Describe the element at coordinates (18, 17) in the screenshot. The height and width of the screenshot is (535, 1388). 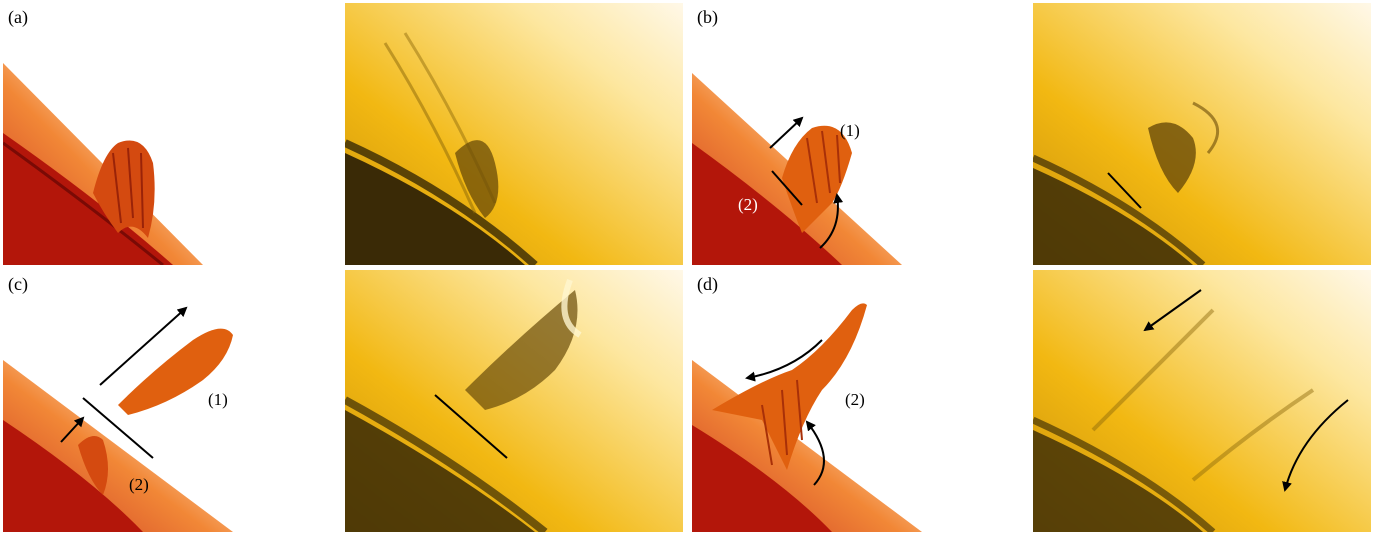
I see `panel-label: (a)` at that location.